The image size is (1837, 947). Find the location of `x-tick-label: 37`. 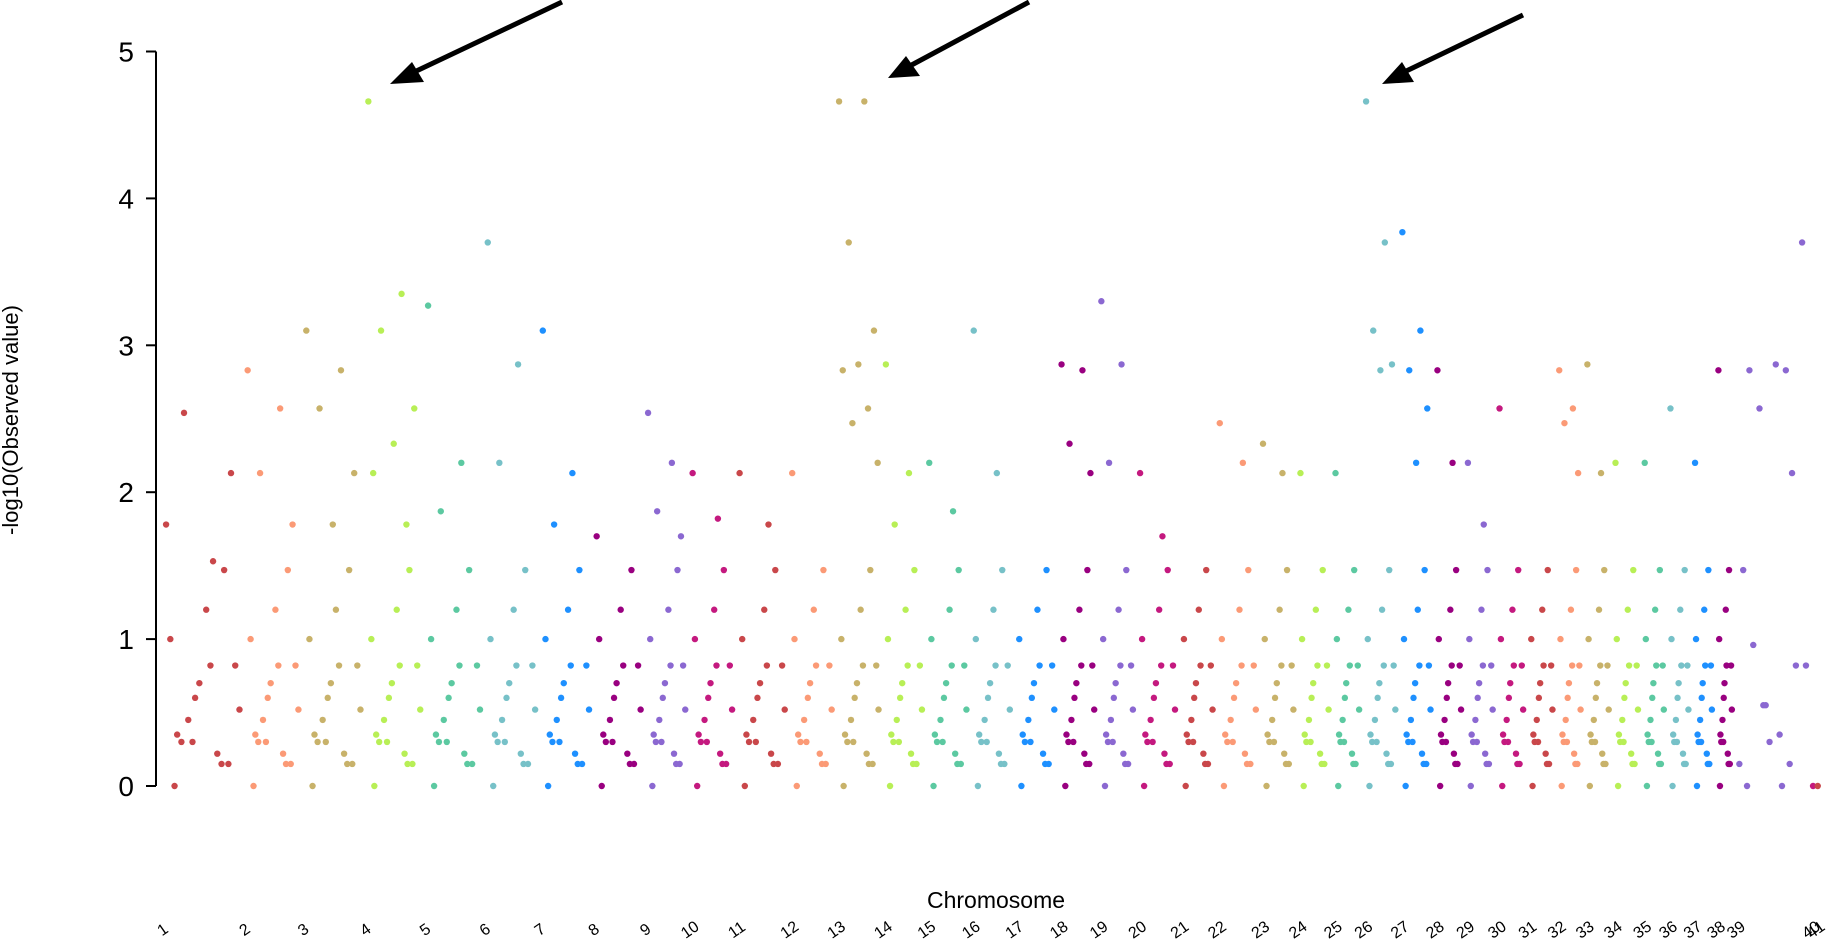

x-tick-label: 37 is located at coordinates (1693, 930).